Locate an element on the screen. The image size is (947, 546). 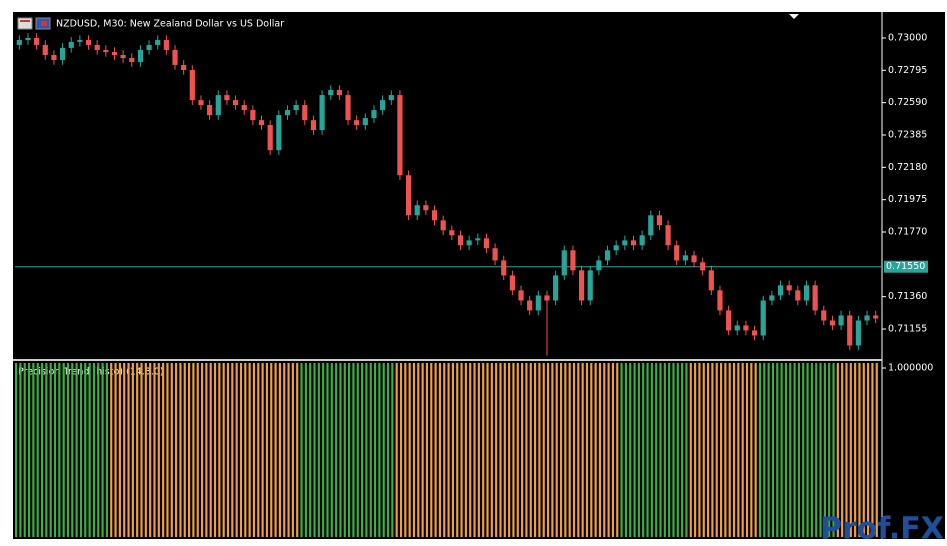
y-tick-label: 0.71155 is located at coordinates (907, 329).